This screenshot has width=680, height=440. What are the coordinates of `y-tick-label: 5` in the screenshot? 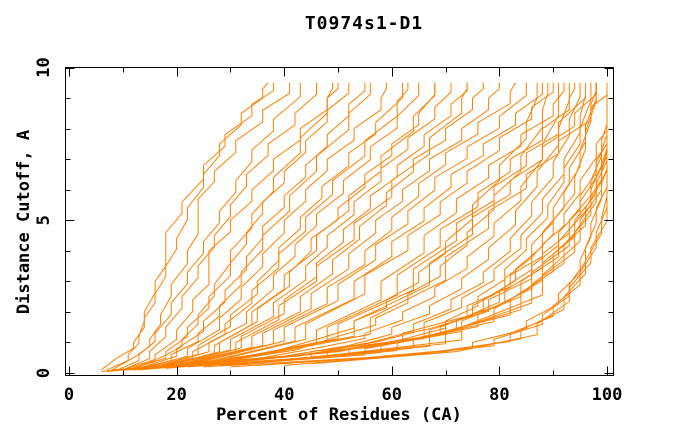 It's located at (44, 220).